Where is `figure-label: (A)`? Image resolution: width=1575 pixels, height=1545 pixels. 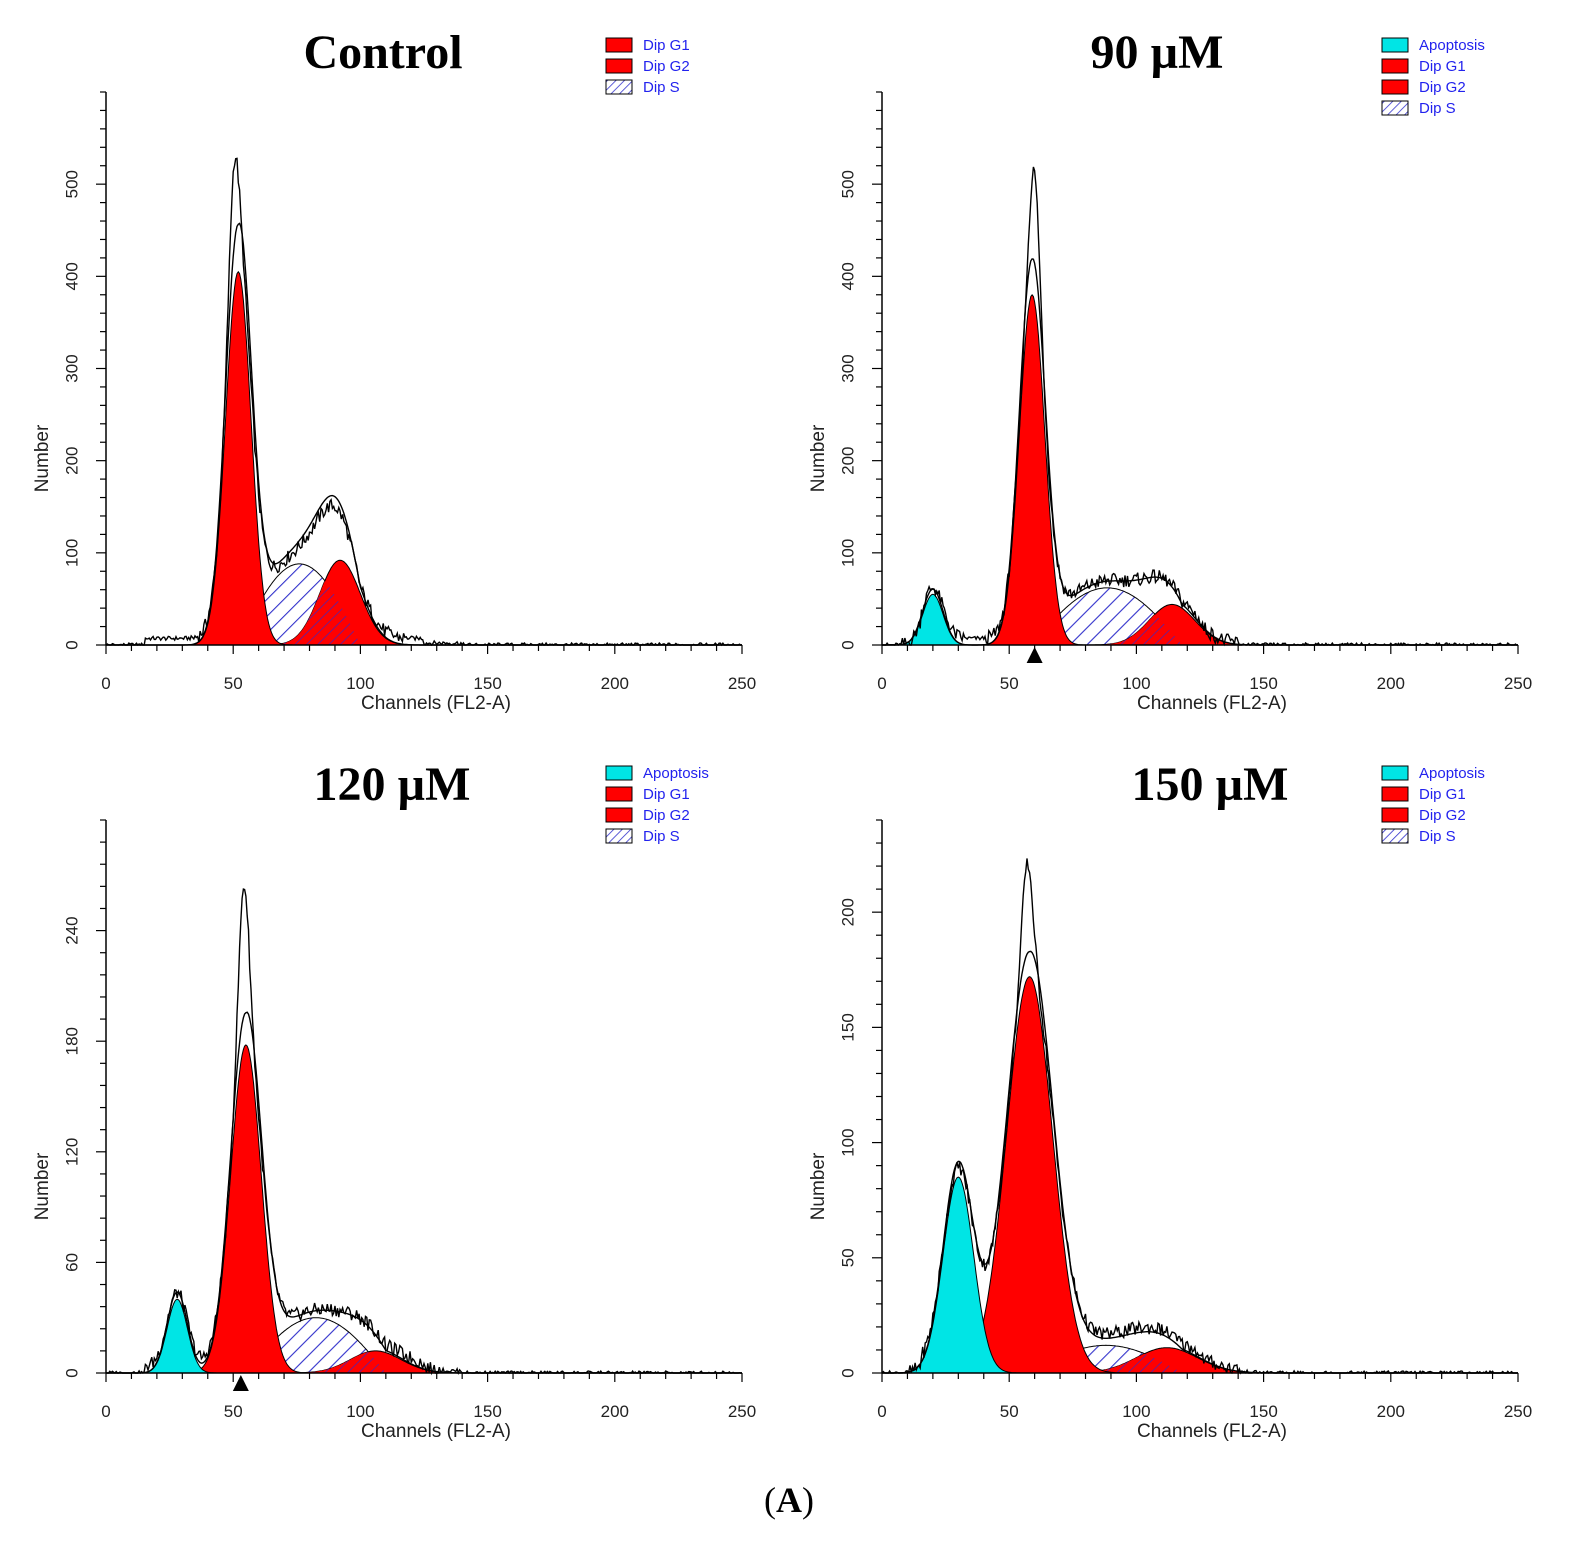 figure-label: (A) is located at coordinates (789, 1500).